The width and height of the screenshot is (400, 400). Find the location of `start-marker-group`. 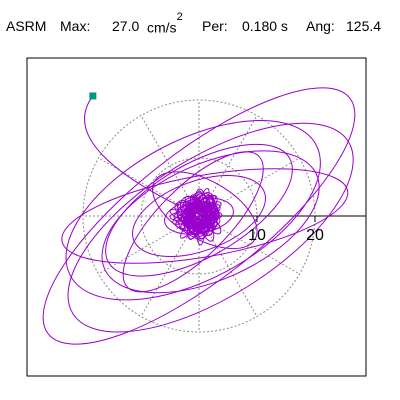

start-marker-group is located at coordinates (93, 96).